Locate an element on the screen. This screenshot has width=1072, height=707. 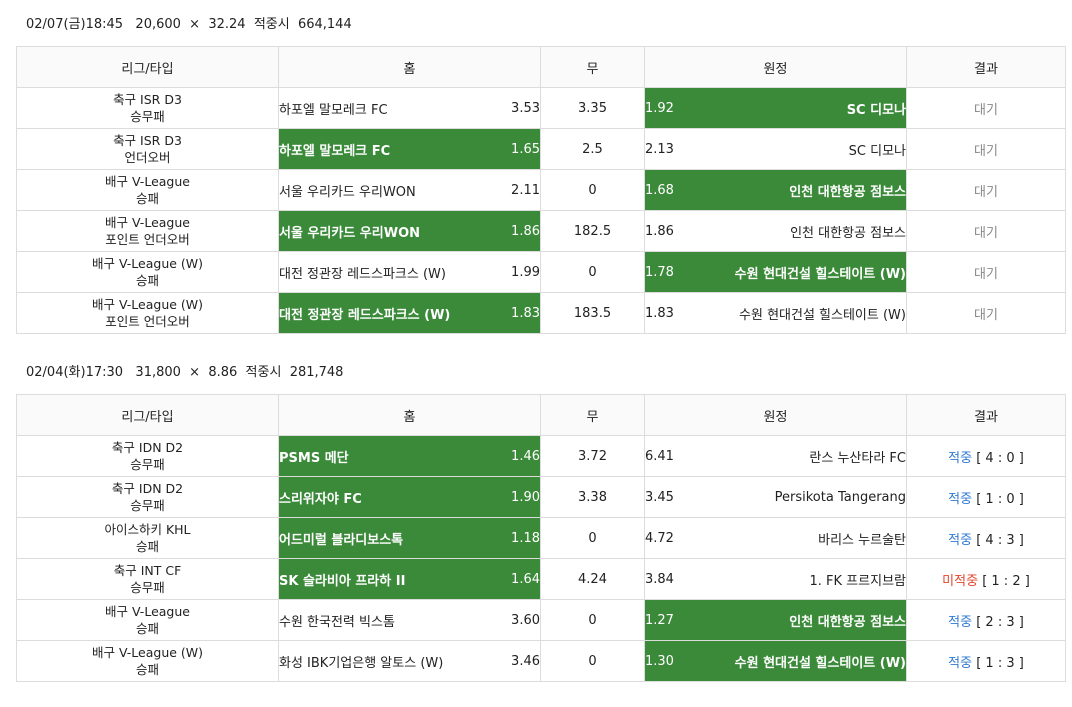
away-wrap: 3.45 Persikota Tangerang is located at coordinates (775, 497).